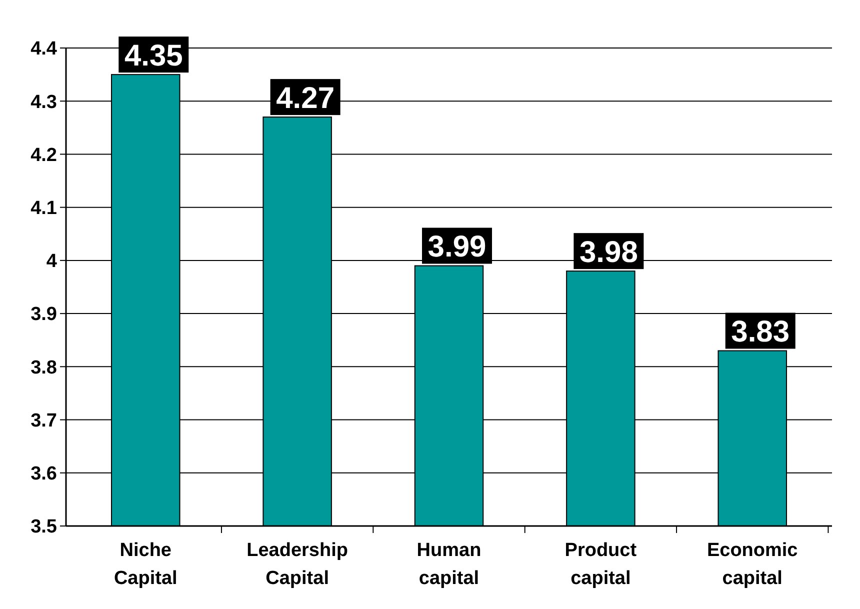  Describe the element at coordinates (608, 252) in the screenshot. I see `data-label: 3.98` at that location.